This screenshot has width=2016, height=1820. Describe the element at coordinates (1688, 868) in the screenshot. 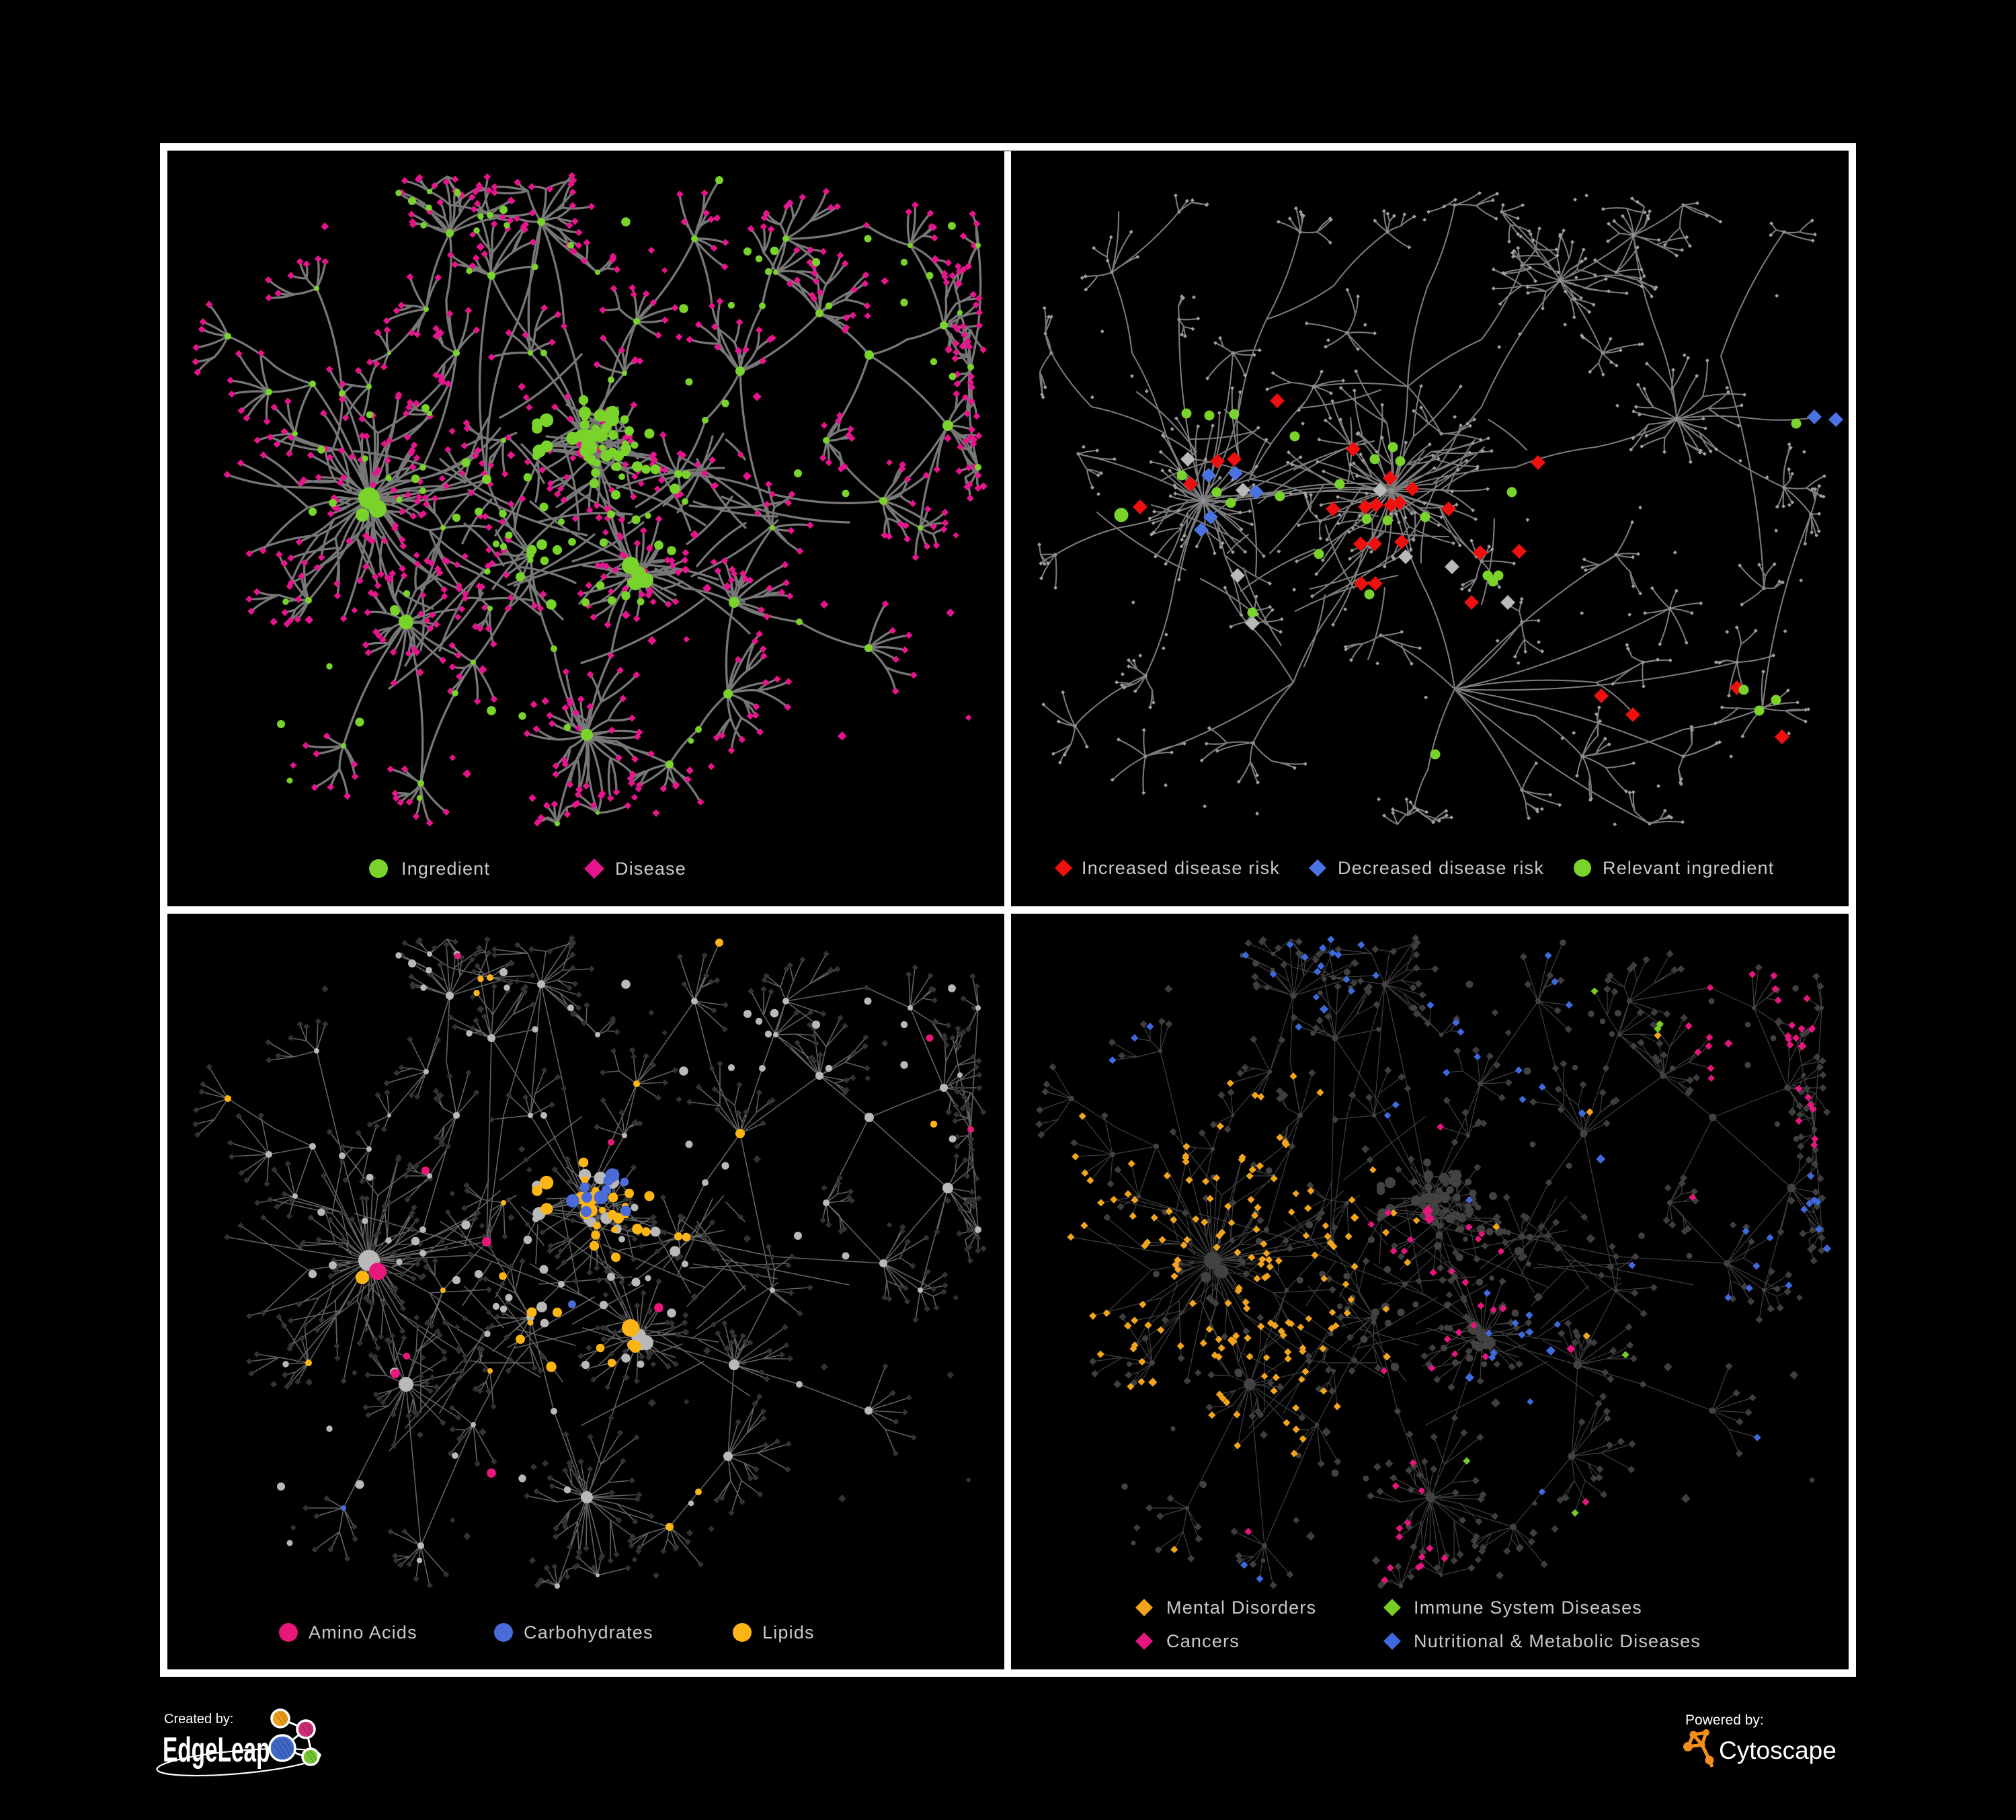

I see `svg-text: Relevant ingredient` at that location.